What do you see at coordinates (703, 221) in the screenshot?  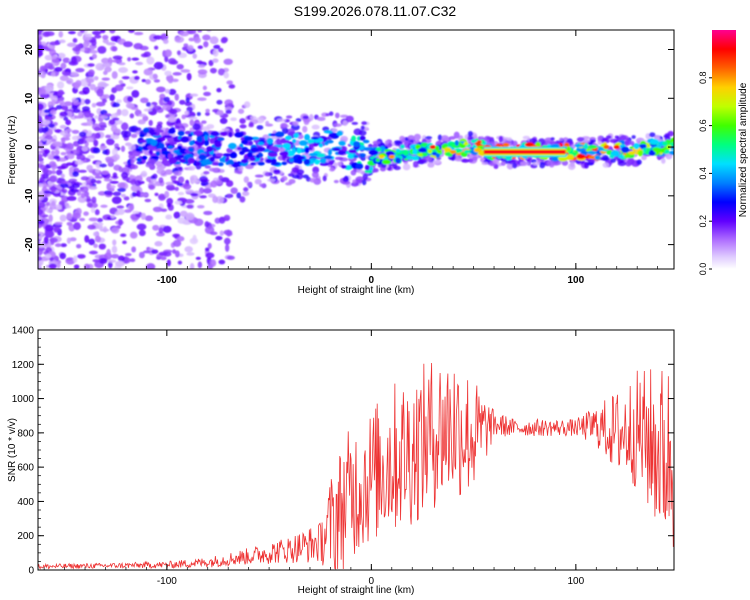 I see `colorbar-tick-label: 0.2` at bounding box center [703, 221].